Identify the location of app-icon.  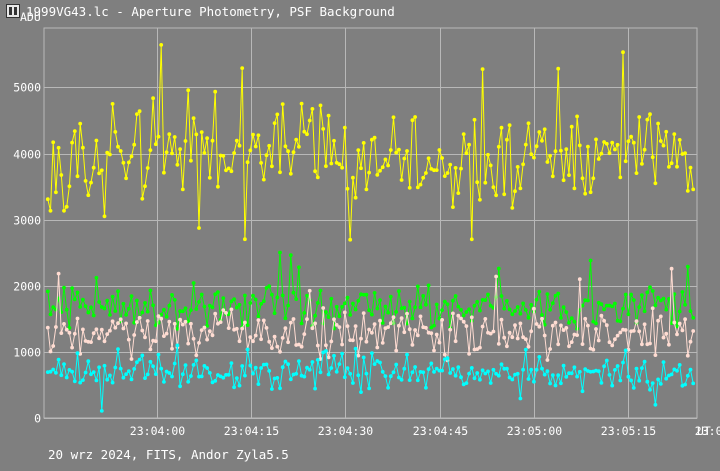
(13, 11).